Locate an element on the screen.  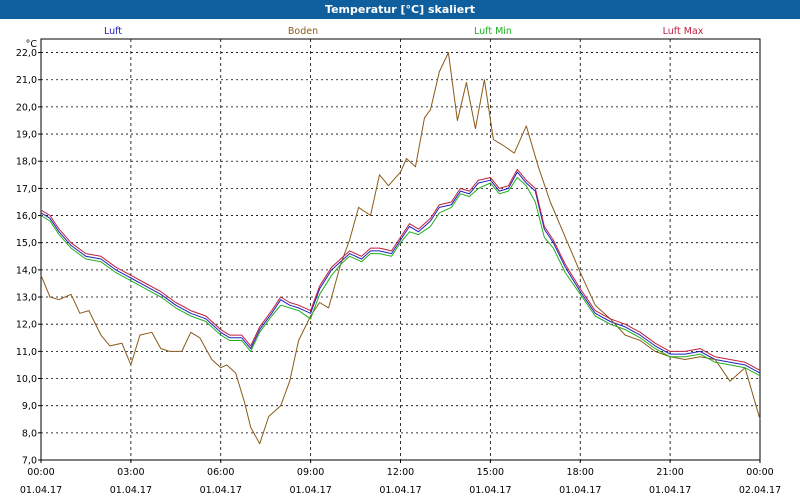
y-axis-unit: °C is located at coordinates (32, 44).